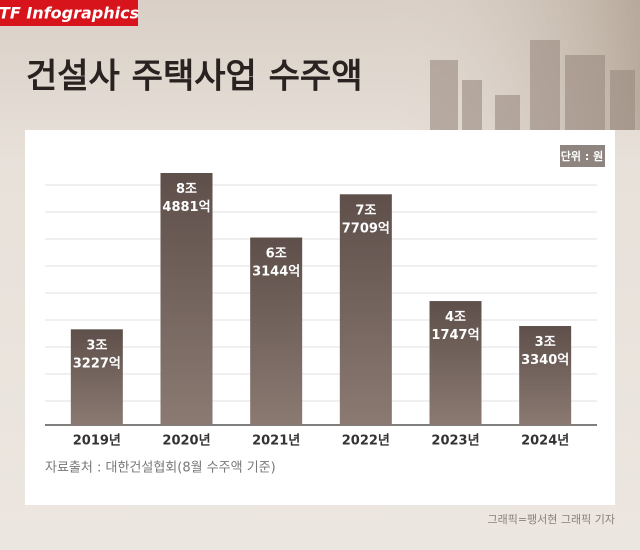 This screenshot has height=550, width=640. I want to click on value-label: 8조 4881억, so click(186, 198).